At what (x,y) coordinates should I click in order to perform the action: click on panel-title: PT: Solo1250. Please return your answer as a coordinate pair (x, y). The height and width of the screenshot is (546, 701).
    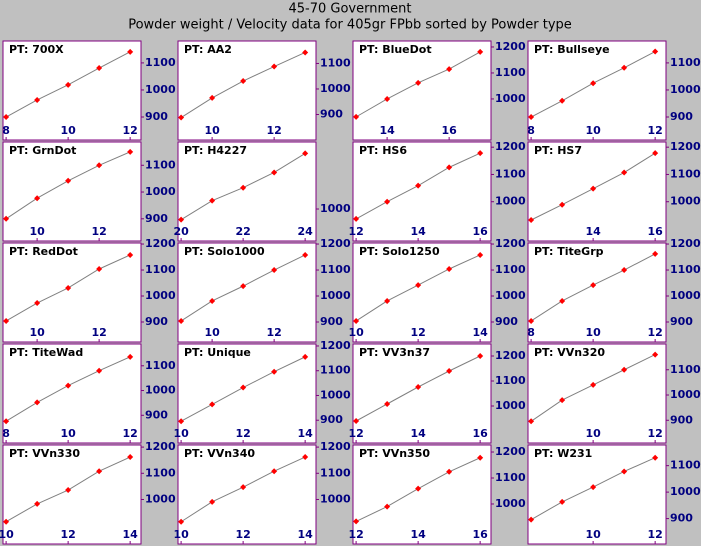
    Looking at the image, I should click on (399, 251).